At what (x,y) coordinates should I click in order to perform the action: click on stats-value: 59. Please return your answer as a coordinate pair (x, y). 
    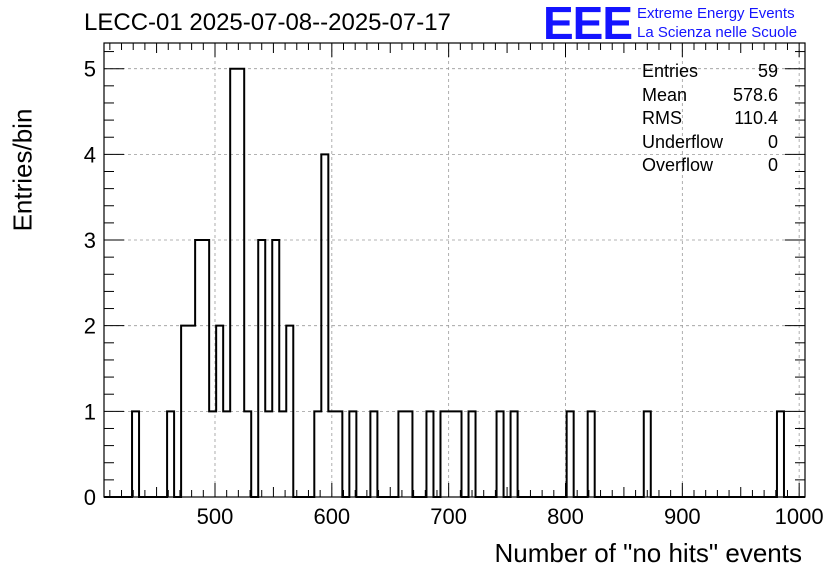
    Looking at the image, I should click on (767, 71).